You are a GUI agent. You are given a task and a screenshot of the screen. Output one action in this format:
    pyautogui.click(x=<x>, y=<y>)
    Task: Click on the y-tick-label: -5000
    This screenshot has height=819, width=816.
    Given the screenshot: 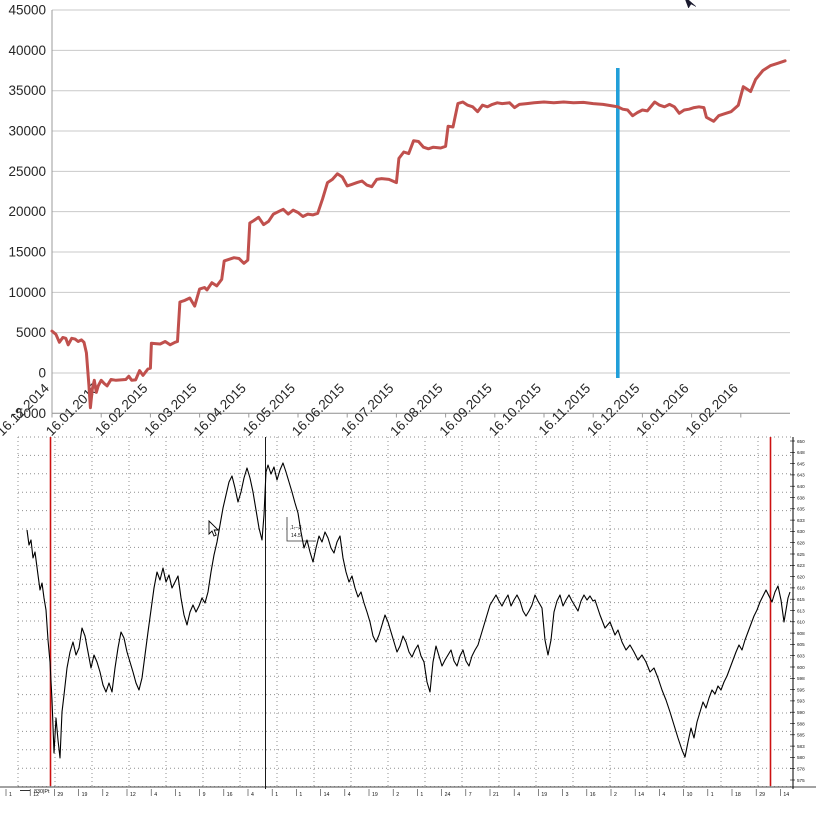 What is the action you would take?
    pyautogui.click(x=28, y=413)
    